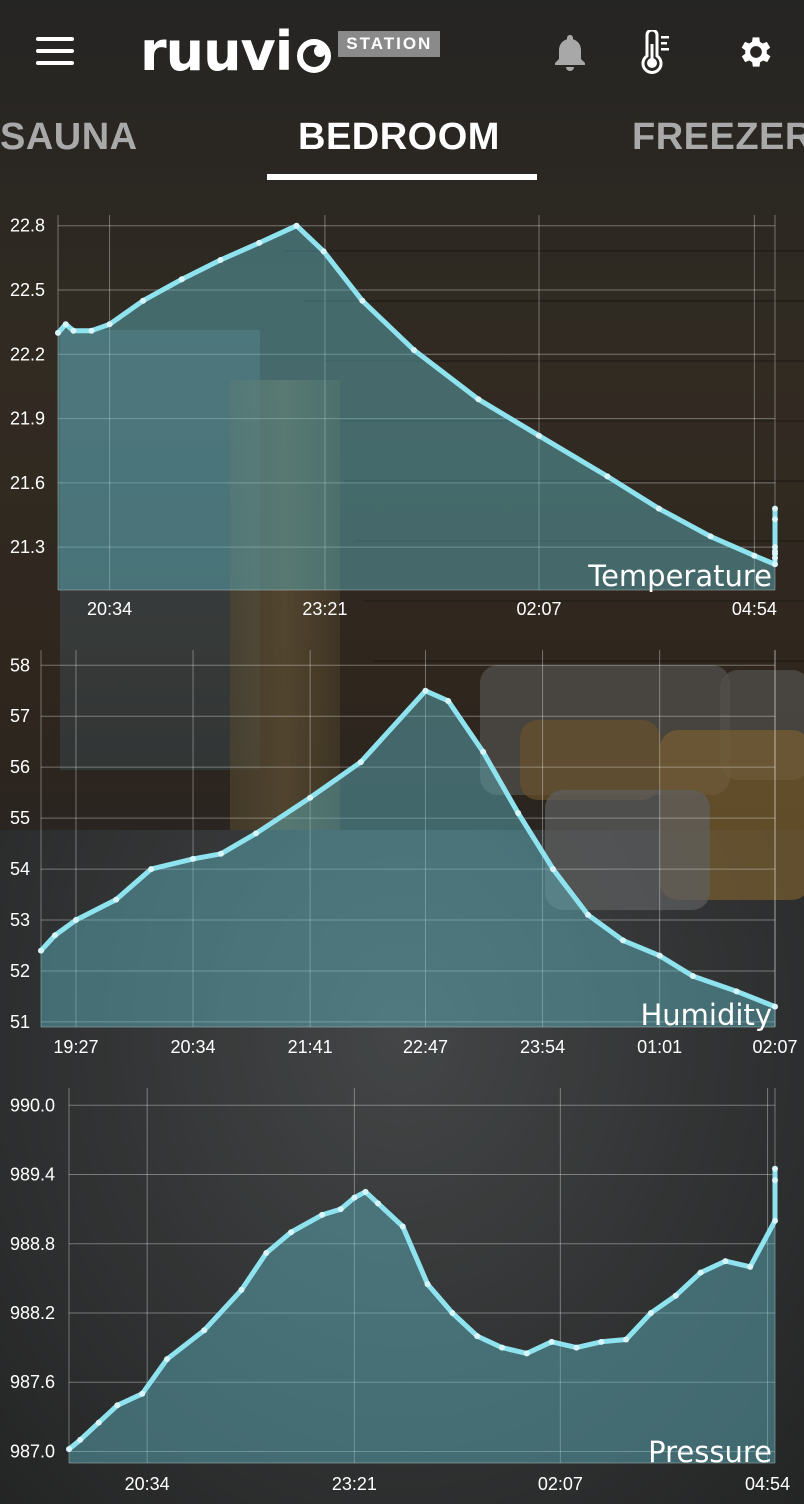 The width and height of the screenshot is (804, 1504). I want to click on tab-freezer: FREEZER, so click(718, 137).